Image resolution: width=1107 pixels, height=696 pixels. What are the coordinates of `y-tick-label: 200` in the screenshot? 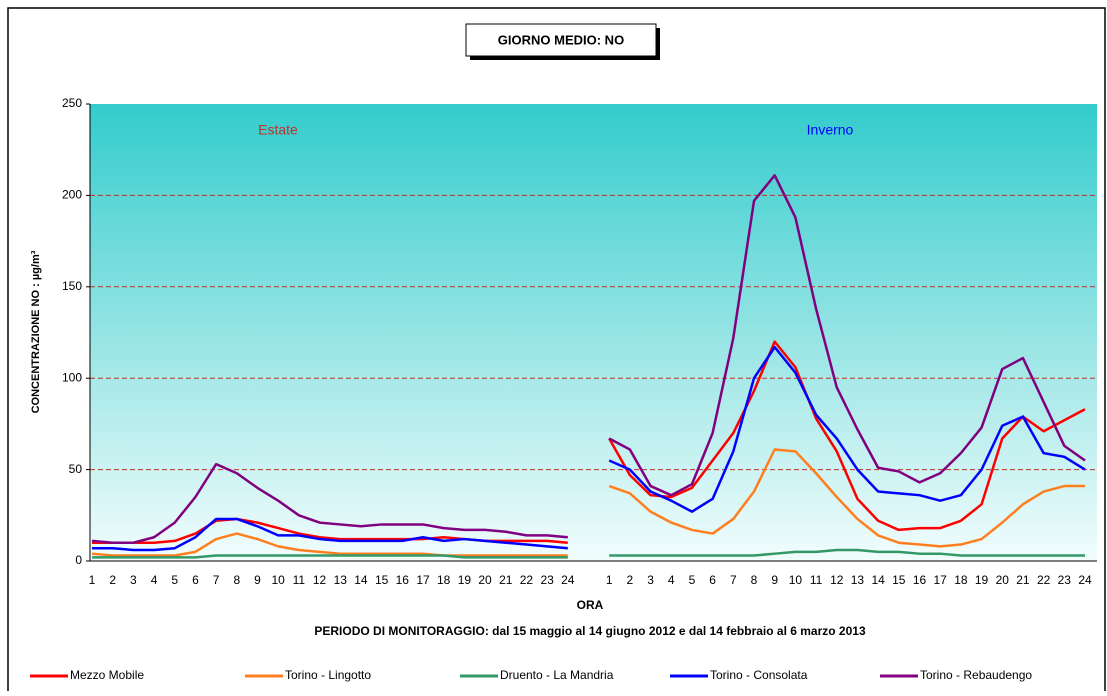 It's located at (72, 195).